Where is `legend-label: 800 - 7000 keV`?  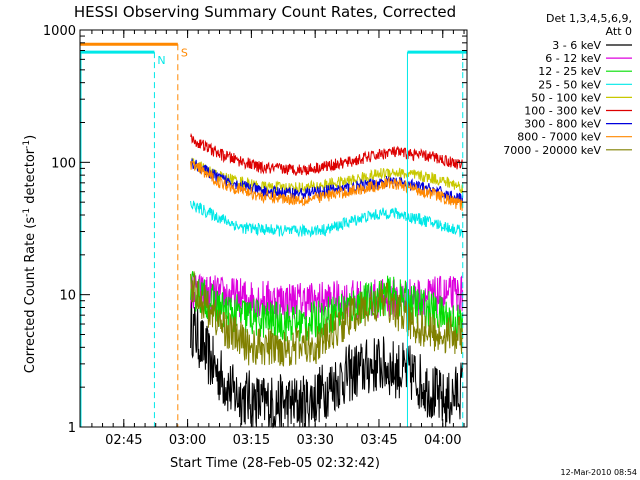
legend-label: 800 - 7000 keV is located at coordinates (559, 137).